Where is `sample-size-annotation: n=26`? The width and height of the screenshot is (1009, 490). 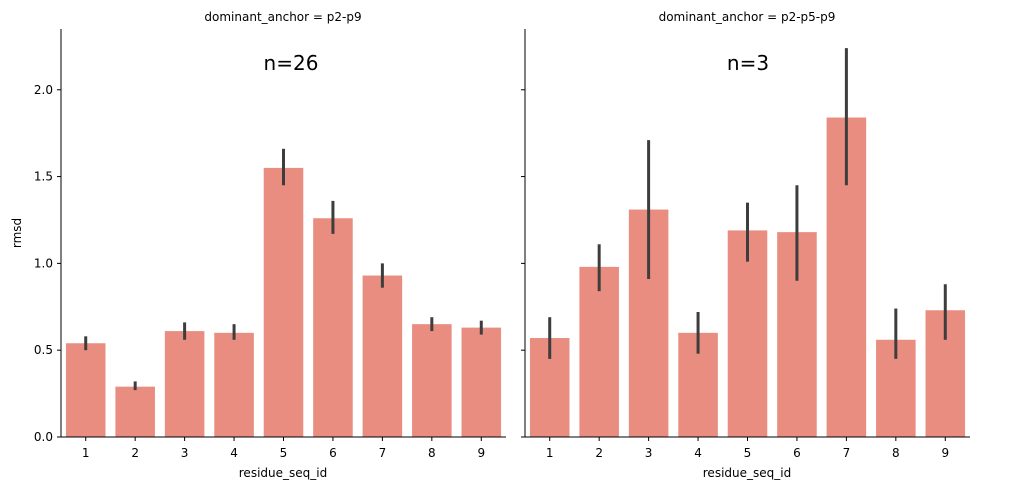 sample-size-annotation: n=26 is located at coordinates (291, 63).